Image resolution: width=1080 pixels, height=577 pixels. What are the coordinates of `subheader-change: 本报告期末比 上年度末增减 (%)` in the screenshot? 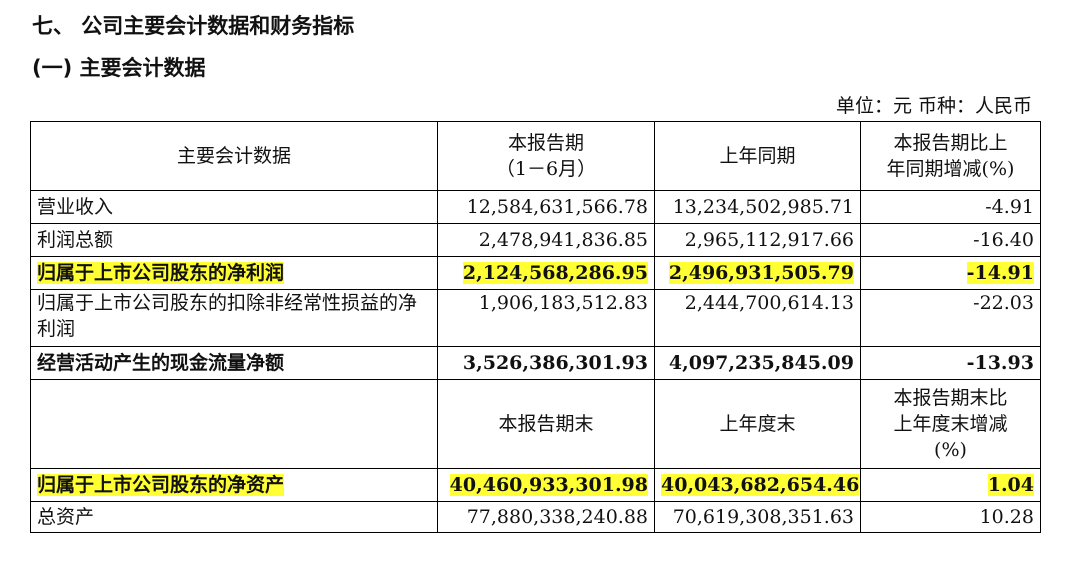 It's located at (950, 424).